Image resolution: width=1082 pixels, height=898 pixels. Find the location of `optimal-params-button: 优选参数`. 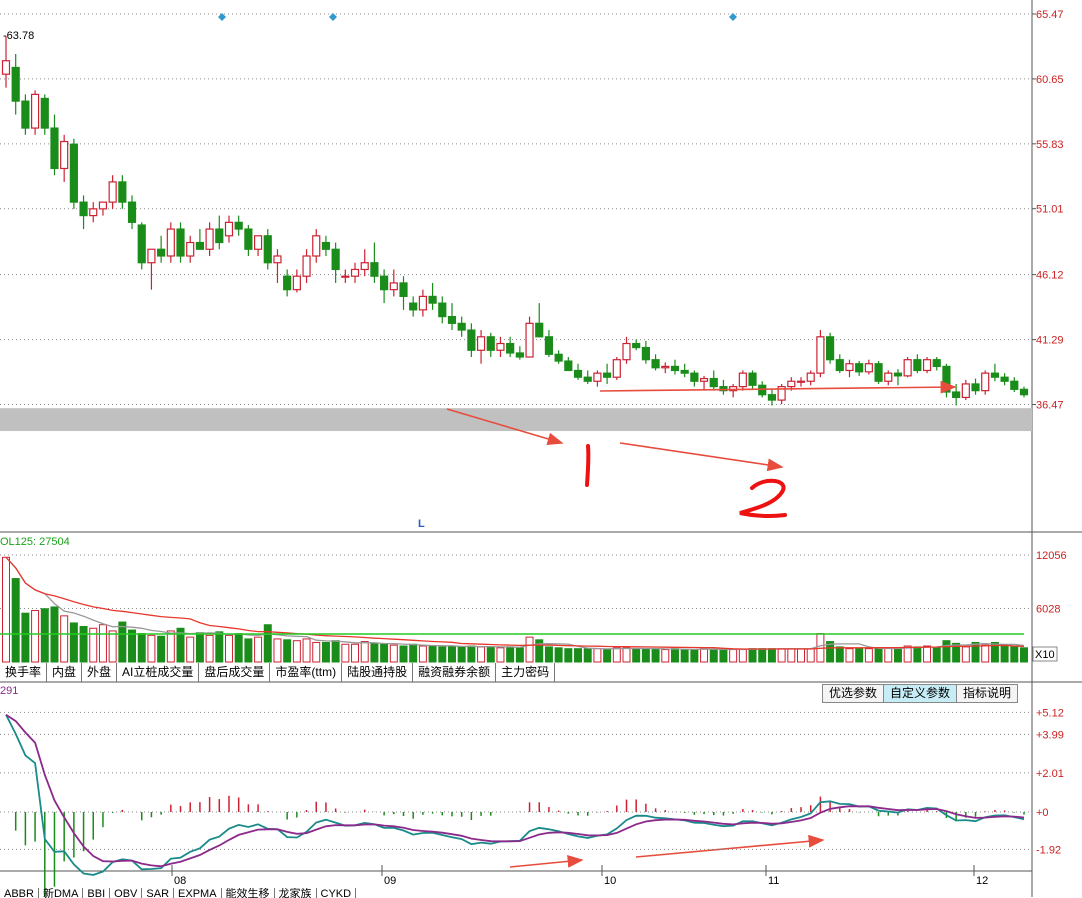

optimal-params-button: 优选参数 is located at coordinates (854, 693).